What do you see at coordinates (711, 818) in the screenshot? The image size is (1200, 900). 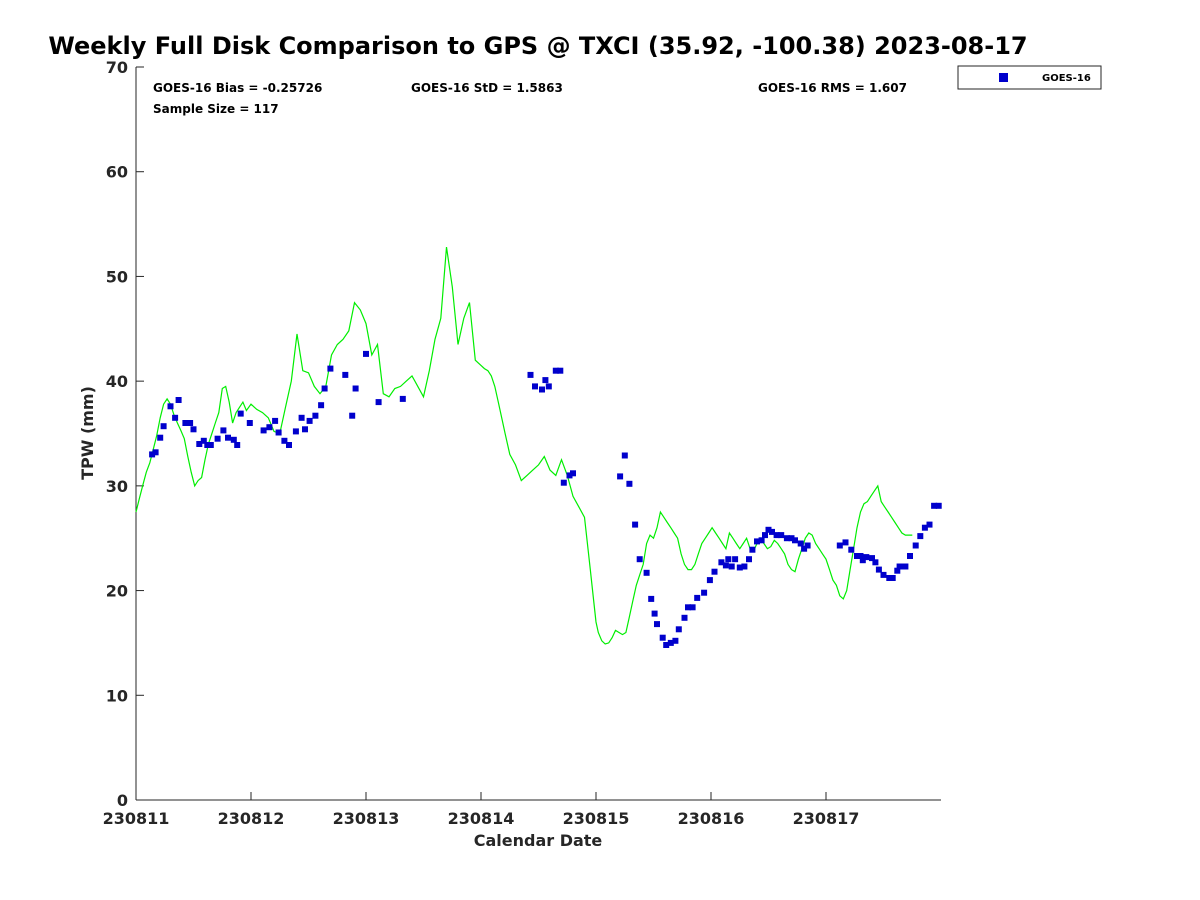 I see `x-tick-label: 230816` at bounding box center [711, 818].